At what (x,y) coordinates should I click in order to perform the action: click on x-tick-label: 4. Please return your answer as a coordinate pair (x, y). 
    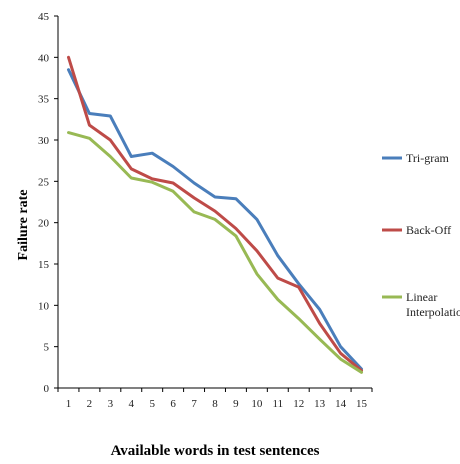
    Looking at the image, I should click on (132, 404).